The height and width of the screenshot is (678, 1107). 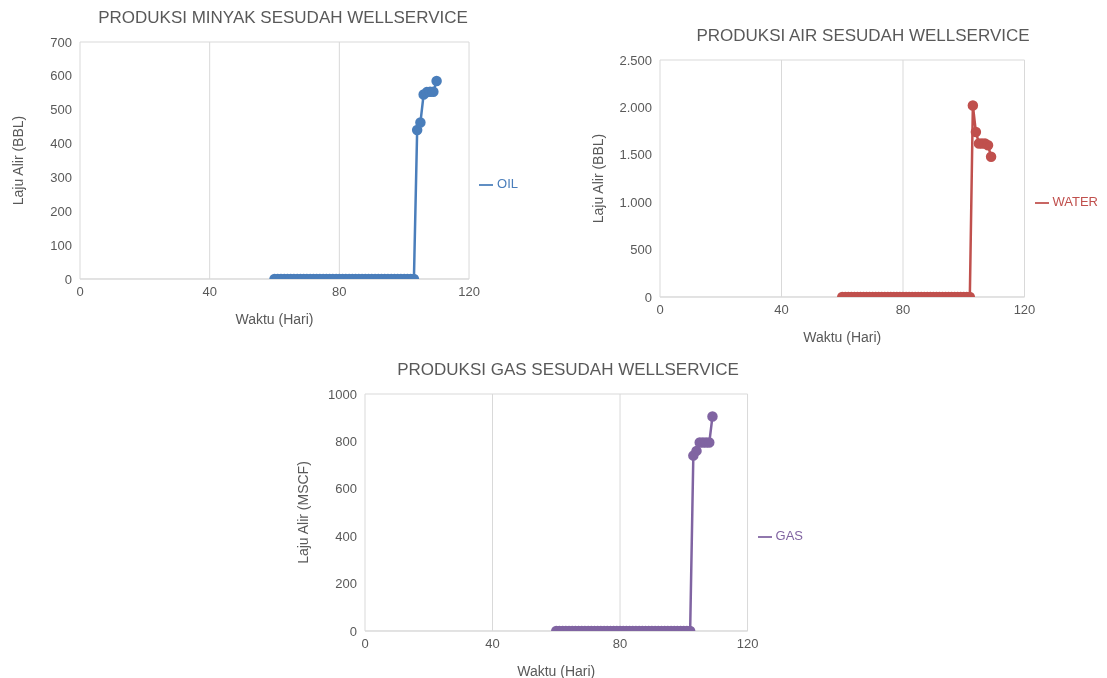 What do you see at coordinates (863, 36) in the screenshot?
I see `chart-title: PRODUKSI AIR SESUDAH WELLSERVICE` at bounding box center [863, 36].